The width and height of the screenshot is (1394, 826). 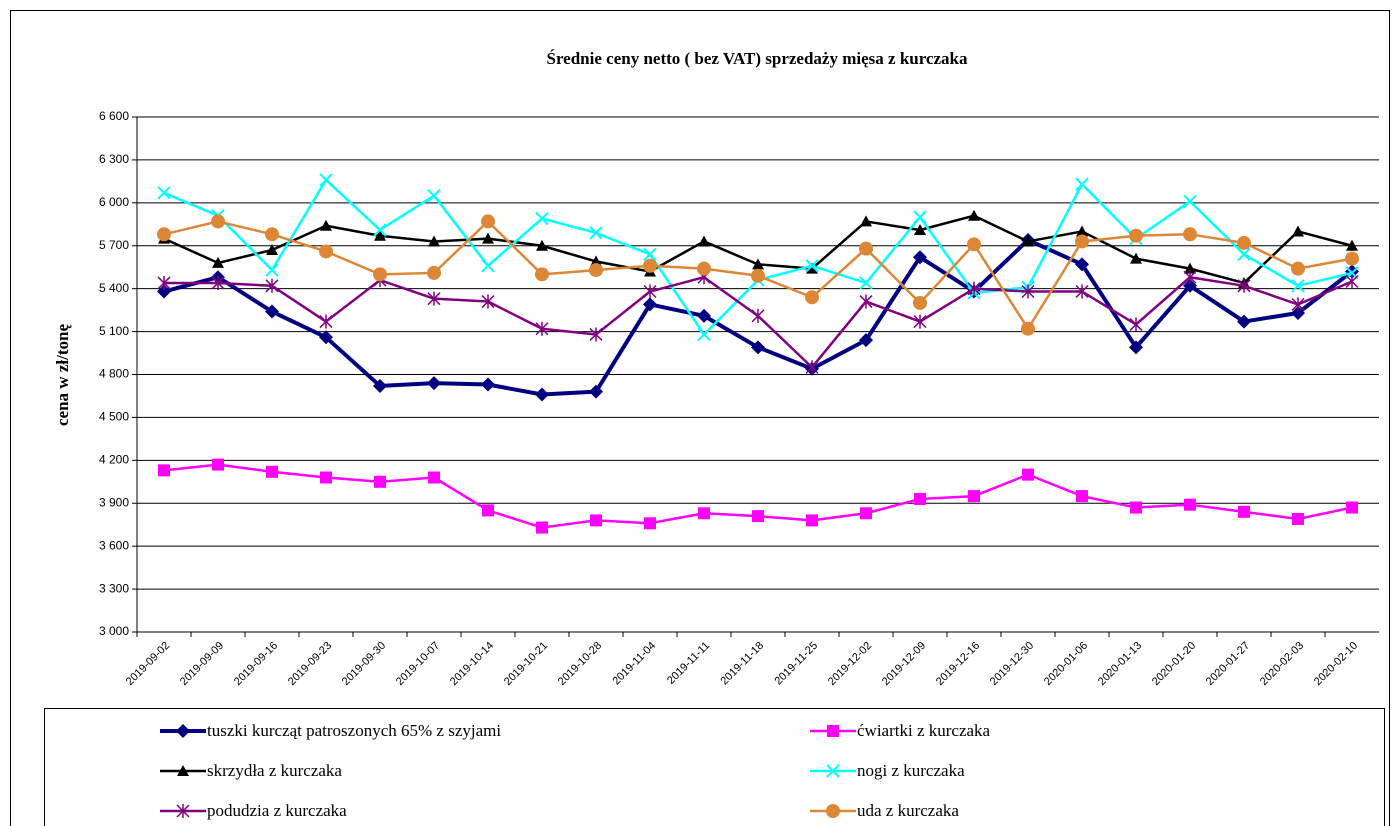 I want to click on x-tick-label: 2019-09-02, so click(x=148, y=664).